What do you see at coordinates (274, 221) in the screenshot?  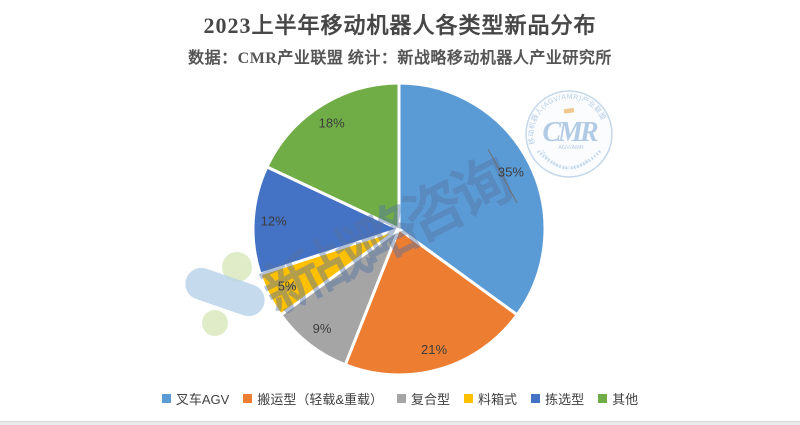 I see `slice-percent-label-4: 12%` at bounding box center [274, 221].